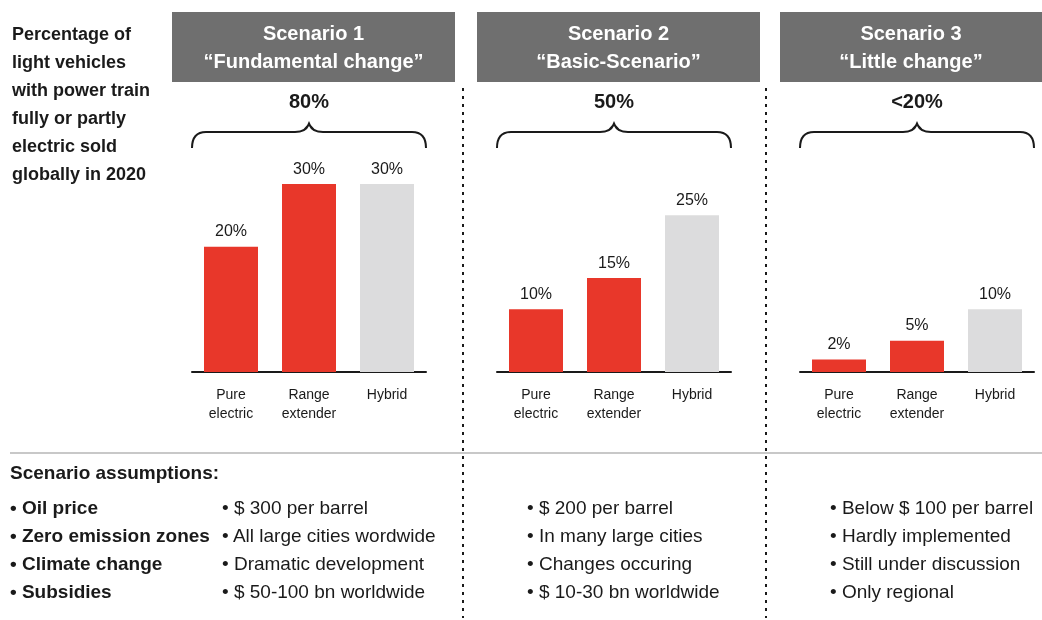 The width and height of the screenshot is (1042, 620). I want to click on text: • In many large cities, so click(615, 536).